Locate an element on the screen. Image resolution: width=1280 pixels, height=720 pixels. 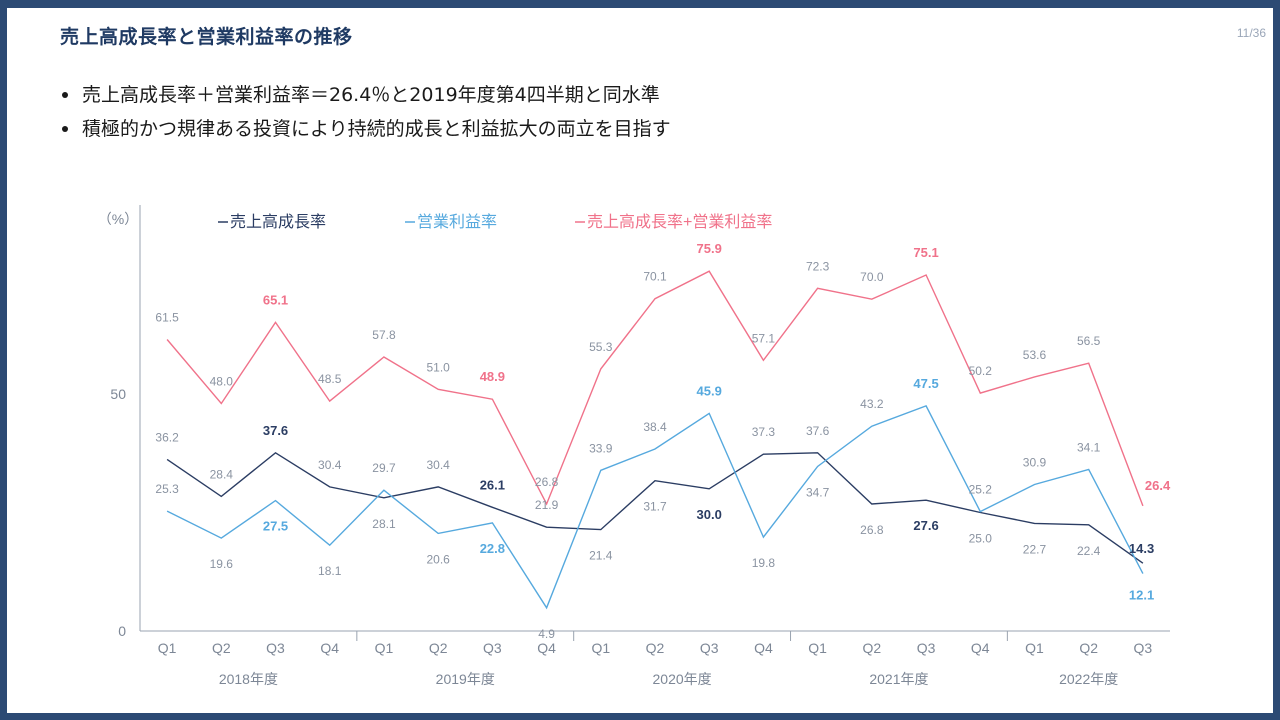
data-label: 75.9 is located at coordinates (709, 248).